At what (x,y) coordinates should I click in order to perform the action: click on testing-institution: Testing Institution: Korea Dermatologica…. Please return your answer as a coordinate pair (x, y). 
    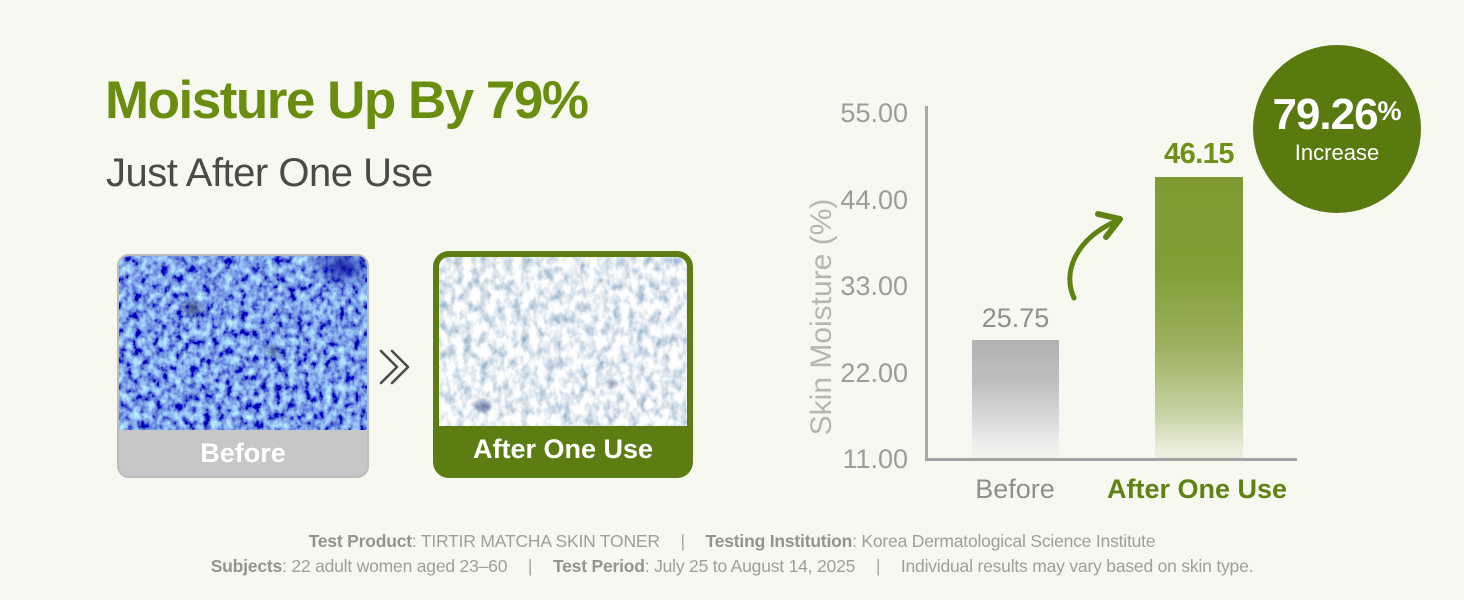
    Looking at the image, I should click on (930, 541).